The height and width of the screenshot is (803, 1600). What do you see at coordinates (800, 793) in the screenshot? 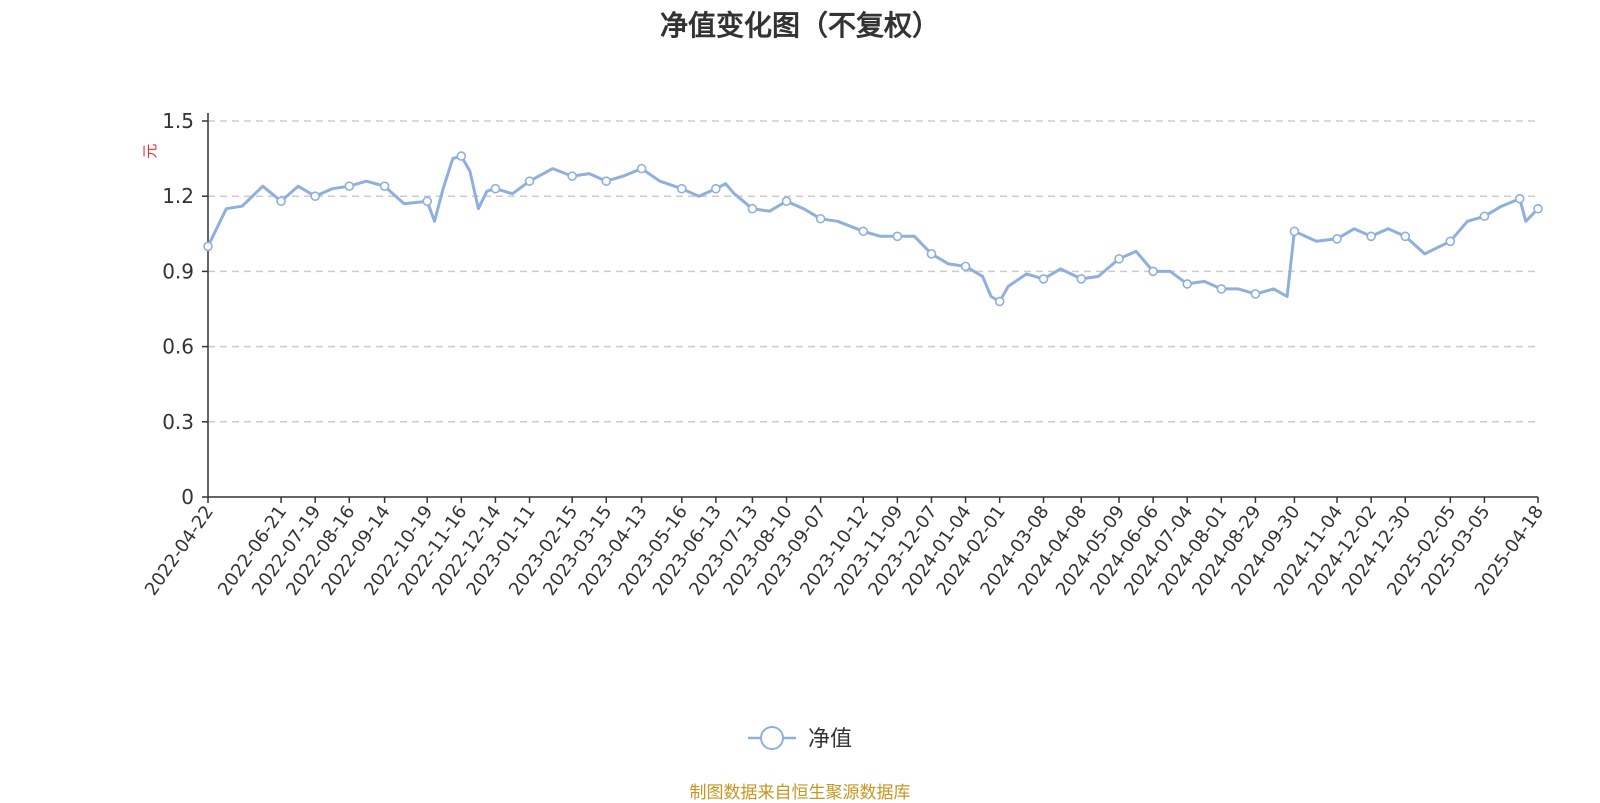
I see `data-source-note: 制图数据来自恒生聚源数据库` at bounding box center [800, 793].